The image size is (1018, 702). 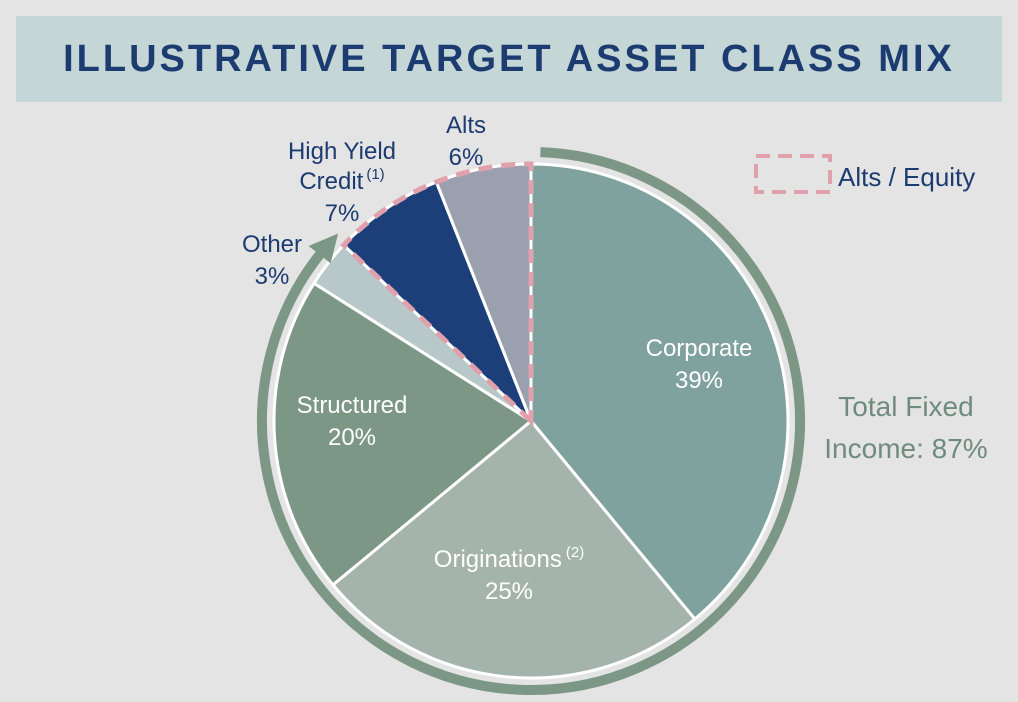 What do you see at coordinates (509, 591) in the screenshot?
I see `label-originations-pct: 25%` at bounding box center [509, 591].